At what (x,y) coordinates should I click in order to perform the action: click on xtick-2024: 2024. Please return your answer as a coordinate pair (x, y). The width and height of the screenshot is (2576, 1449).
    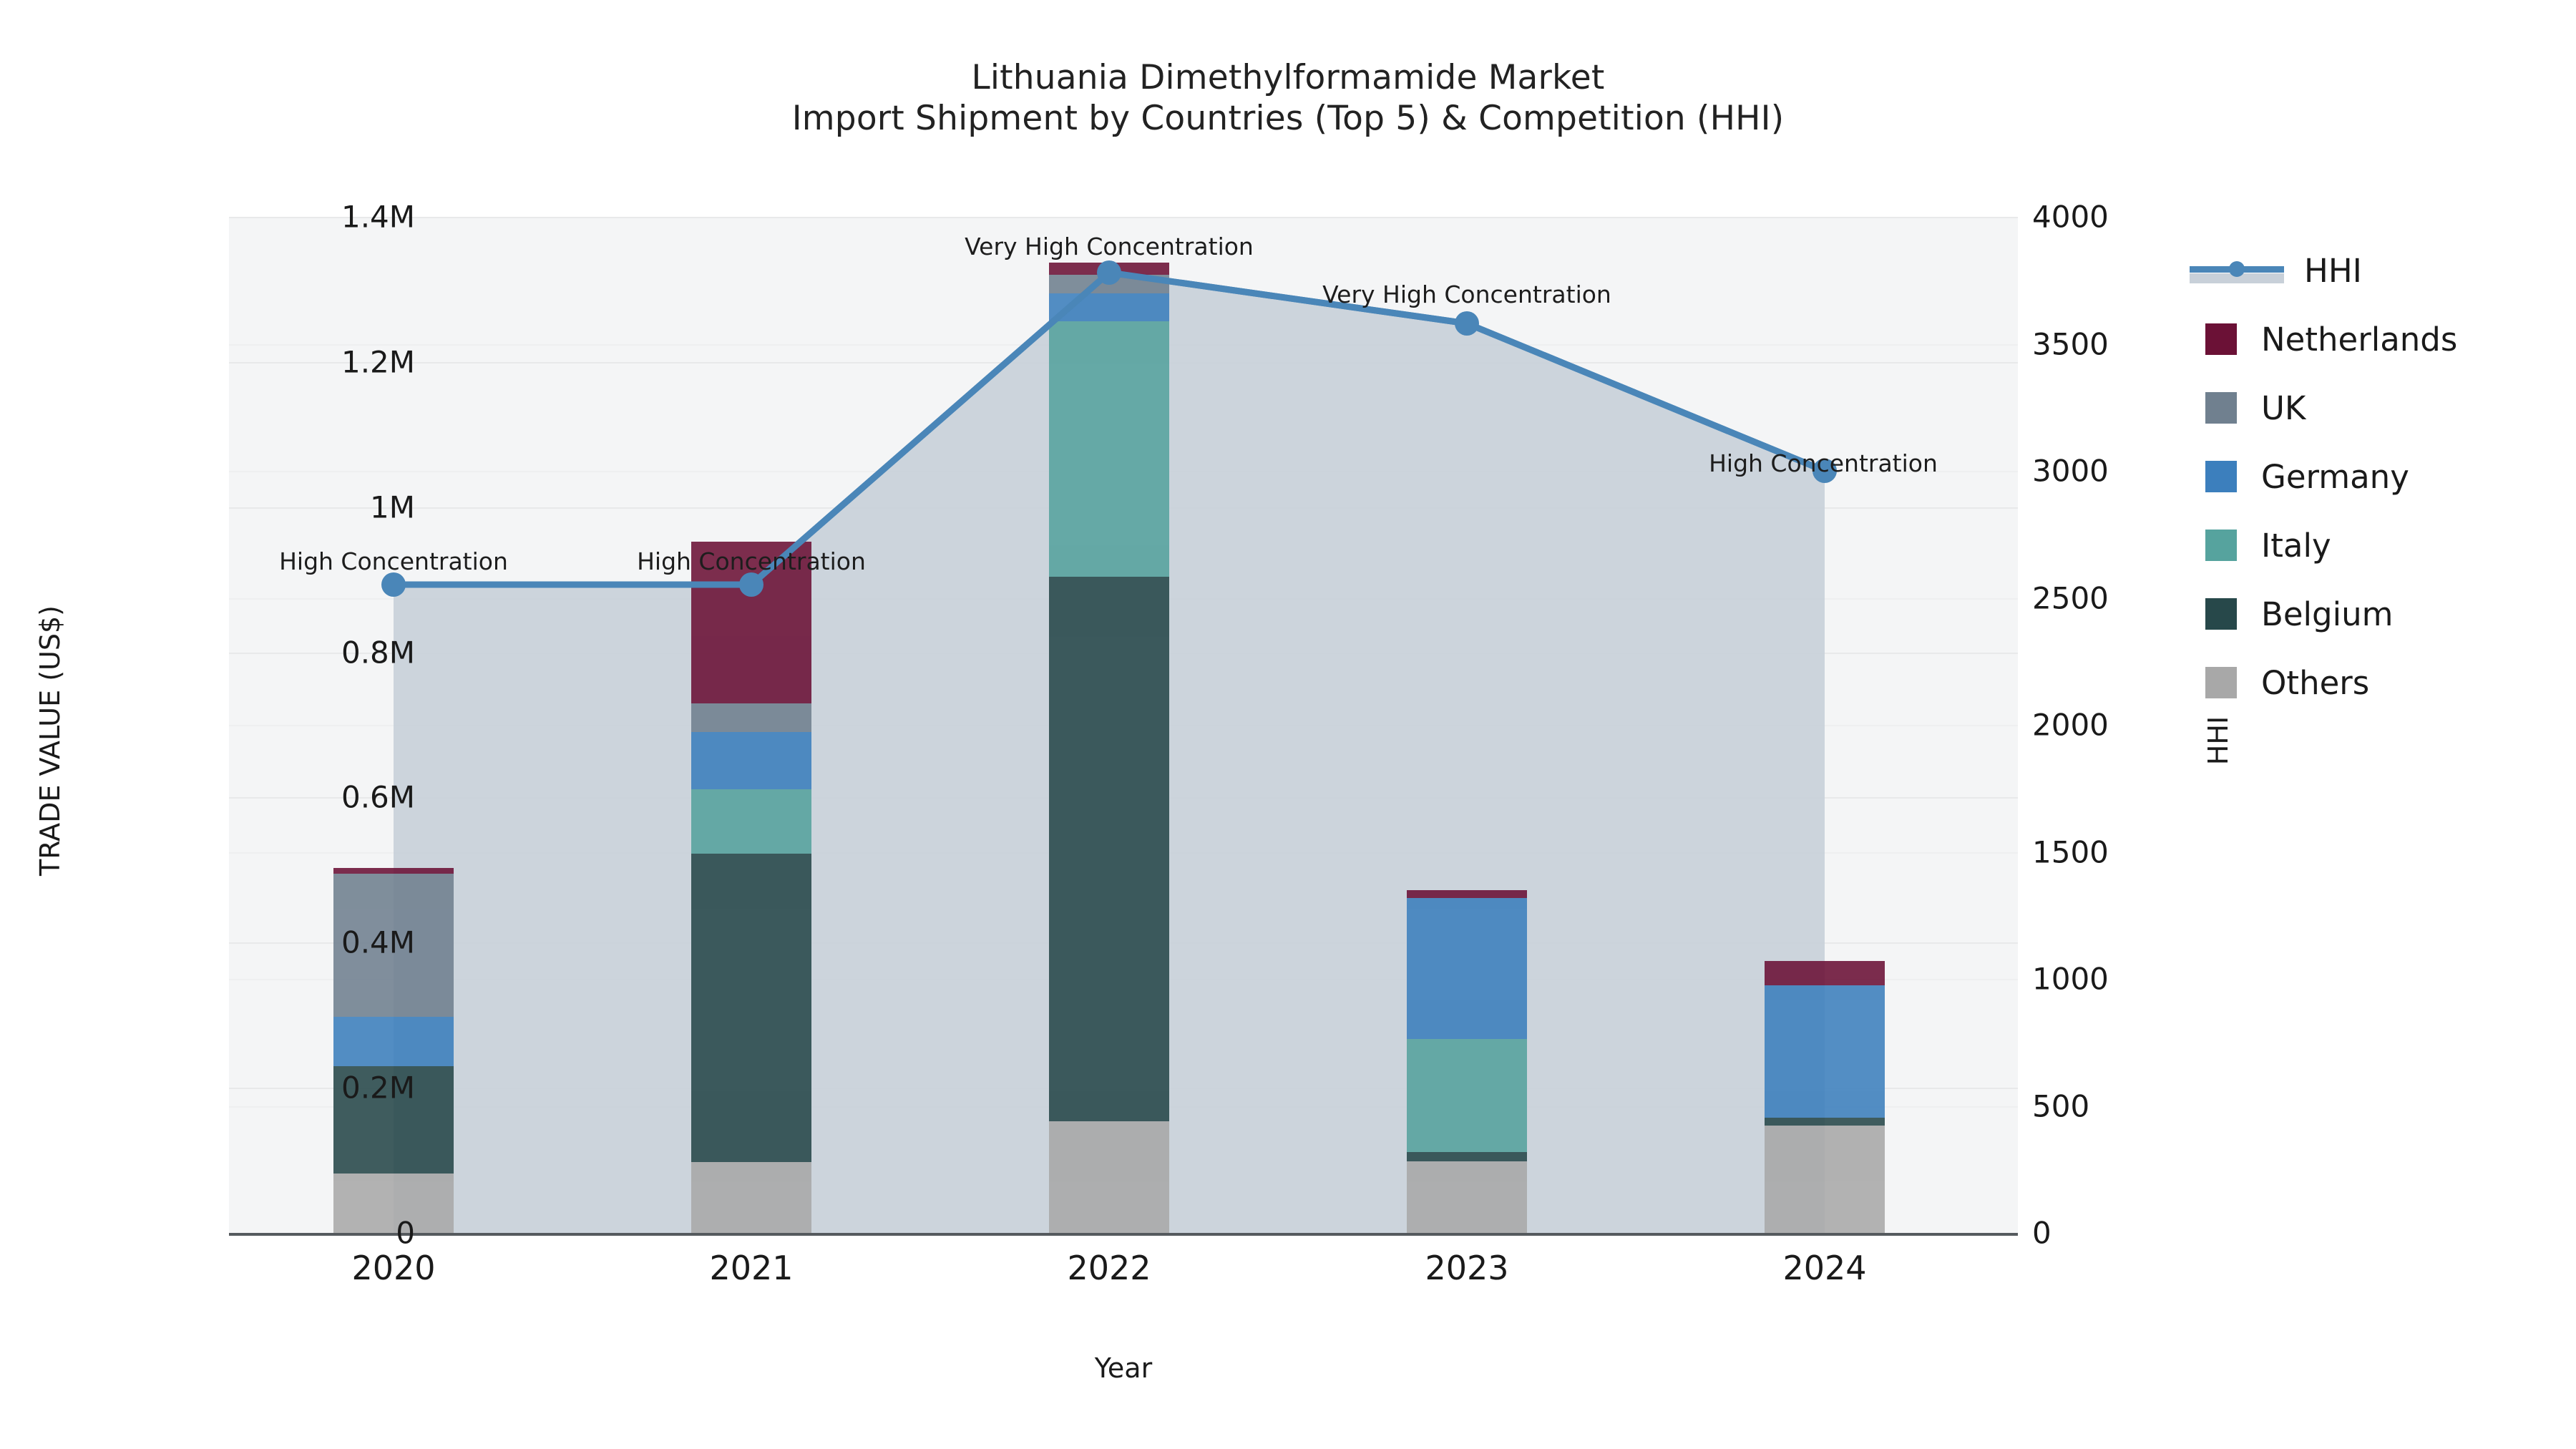
    Looking at the image, I should click on (1824, 1268).